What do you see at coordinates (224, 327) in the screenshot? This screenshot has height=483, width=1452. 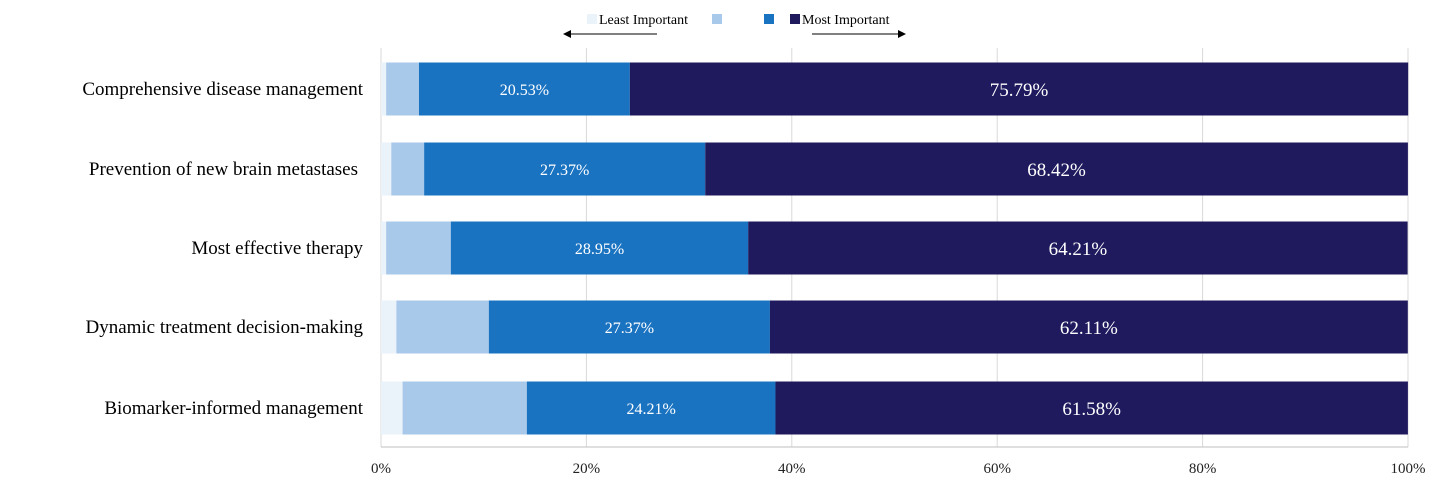 I see `category-label-3: Dynamic treatment decision-making` at bounding box center [224, 327].